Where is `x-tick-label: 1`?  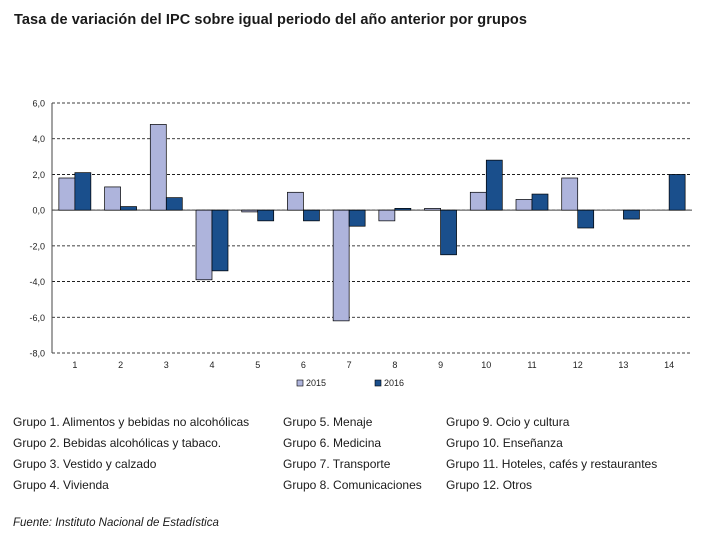 x-tick-label: 1 is located at coordinates (74, 365).